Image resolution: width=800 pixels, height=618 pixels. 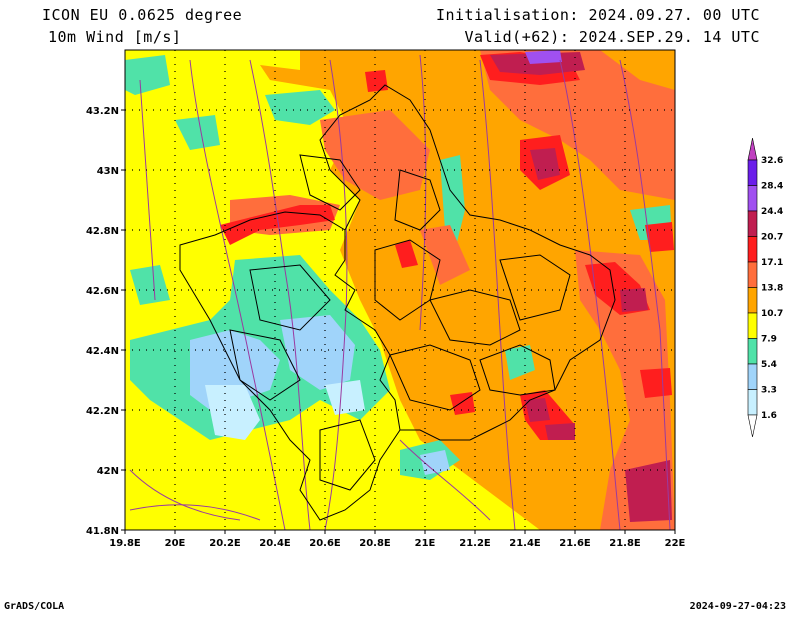 I want to click on colorbar-label: 3.3, so click(x=769, y=391).